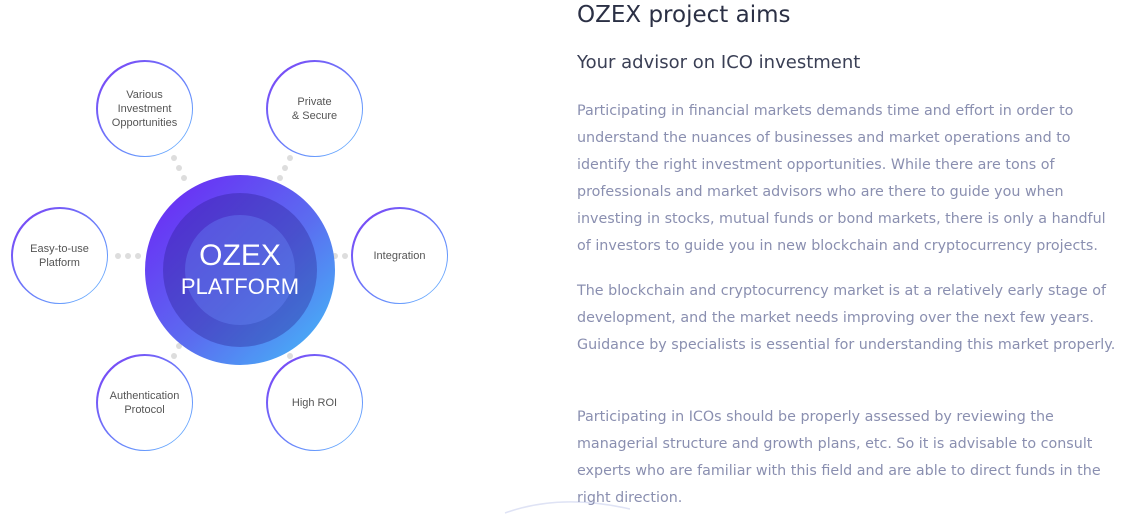 Image resolution: width=1124 pixels, height=515 pixels. What do you see at coordinates (144, 402) in the screenshot?
I see `node-authentication: Authentication Protocol` at bounding box center [144, 402].